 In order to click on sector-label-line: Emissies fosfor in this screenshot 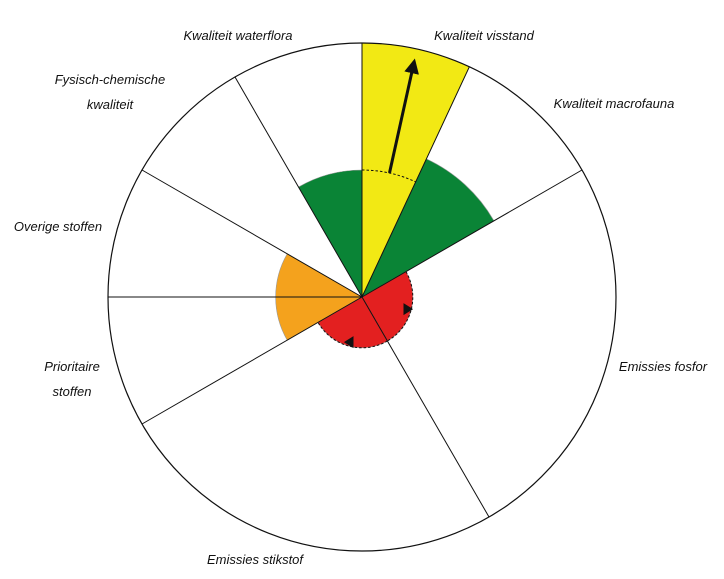, I will do `click(663, 366)`.